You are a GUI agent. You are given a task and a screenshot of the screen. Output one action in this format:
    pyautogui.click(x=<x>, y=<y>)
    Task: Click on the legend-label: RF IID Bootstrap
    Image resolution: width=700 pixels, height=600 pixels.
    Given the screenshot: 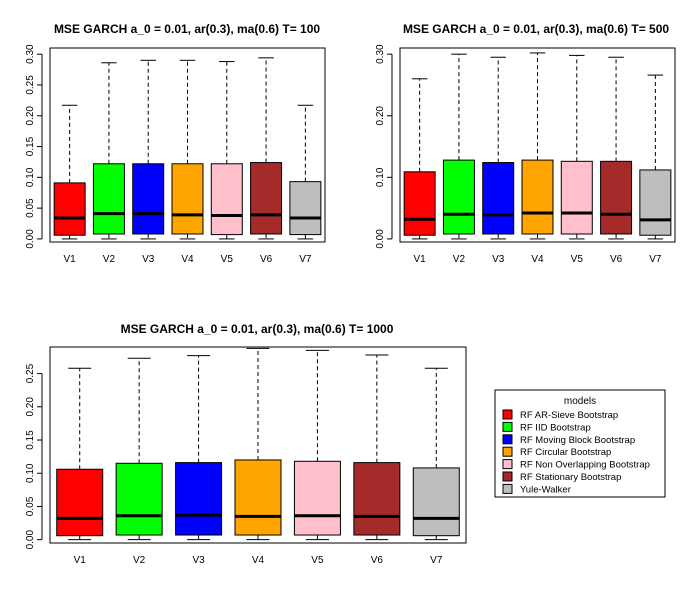 What is the action you would take?
    pyautogui.click(x=555, y=427)
    